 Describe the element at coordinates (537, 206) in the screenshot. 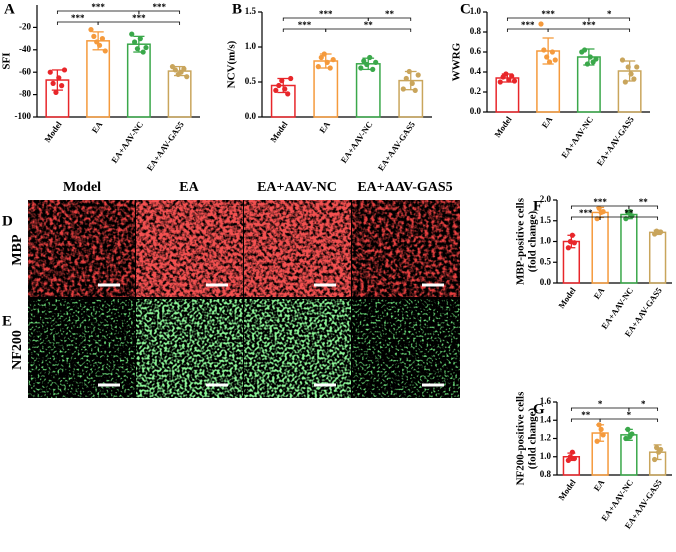

I see `panel-label: F` at that location.